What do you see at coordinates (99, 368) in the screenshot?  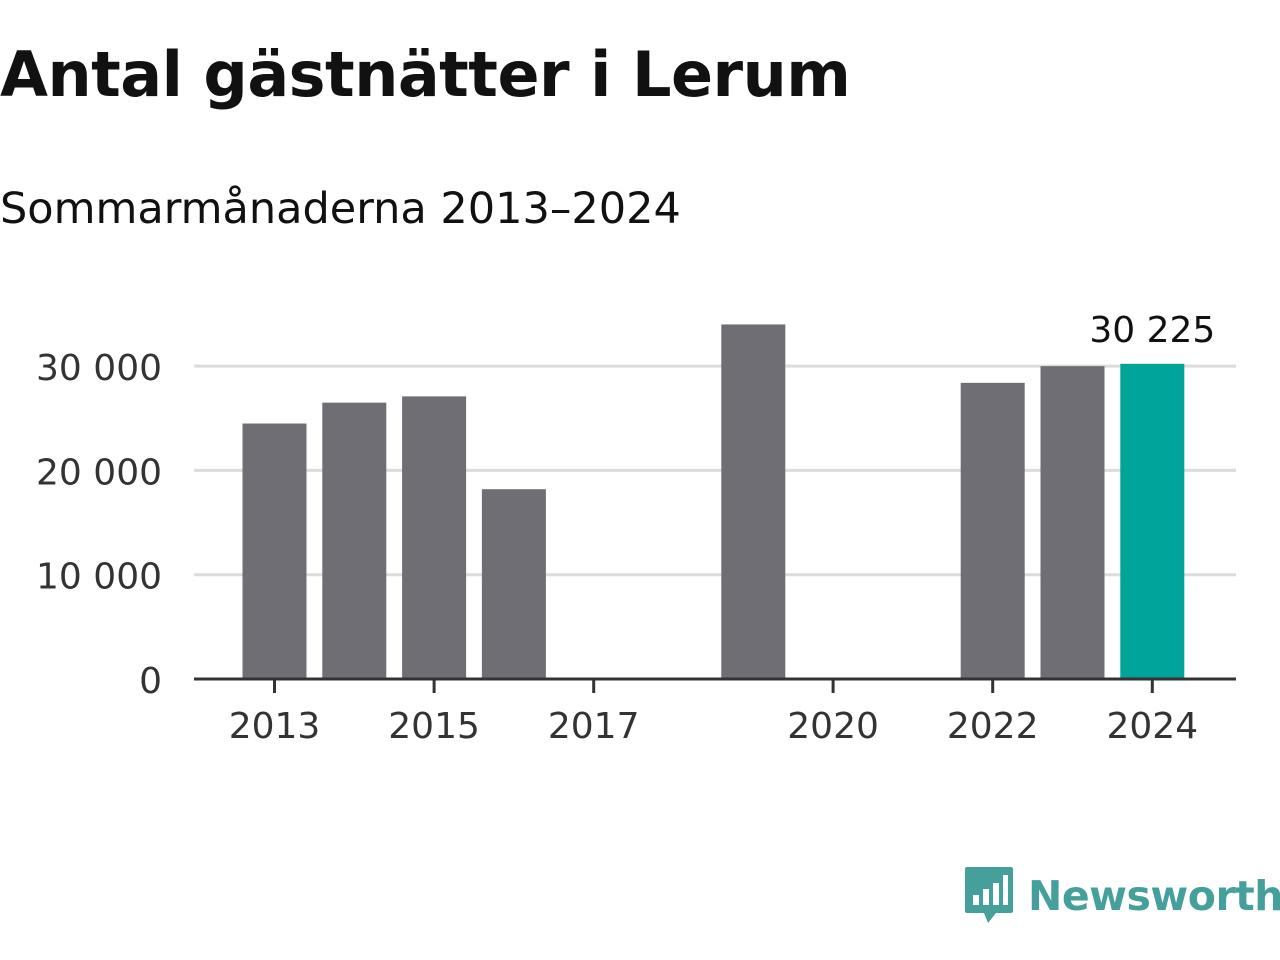 I see `y-tick-label: 30 000` at bounding box center [99, 368].